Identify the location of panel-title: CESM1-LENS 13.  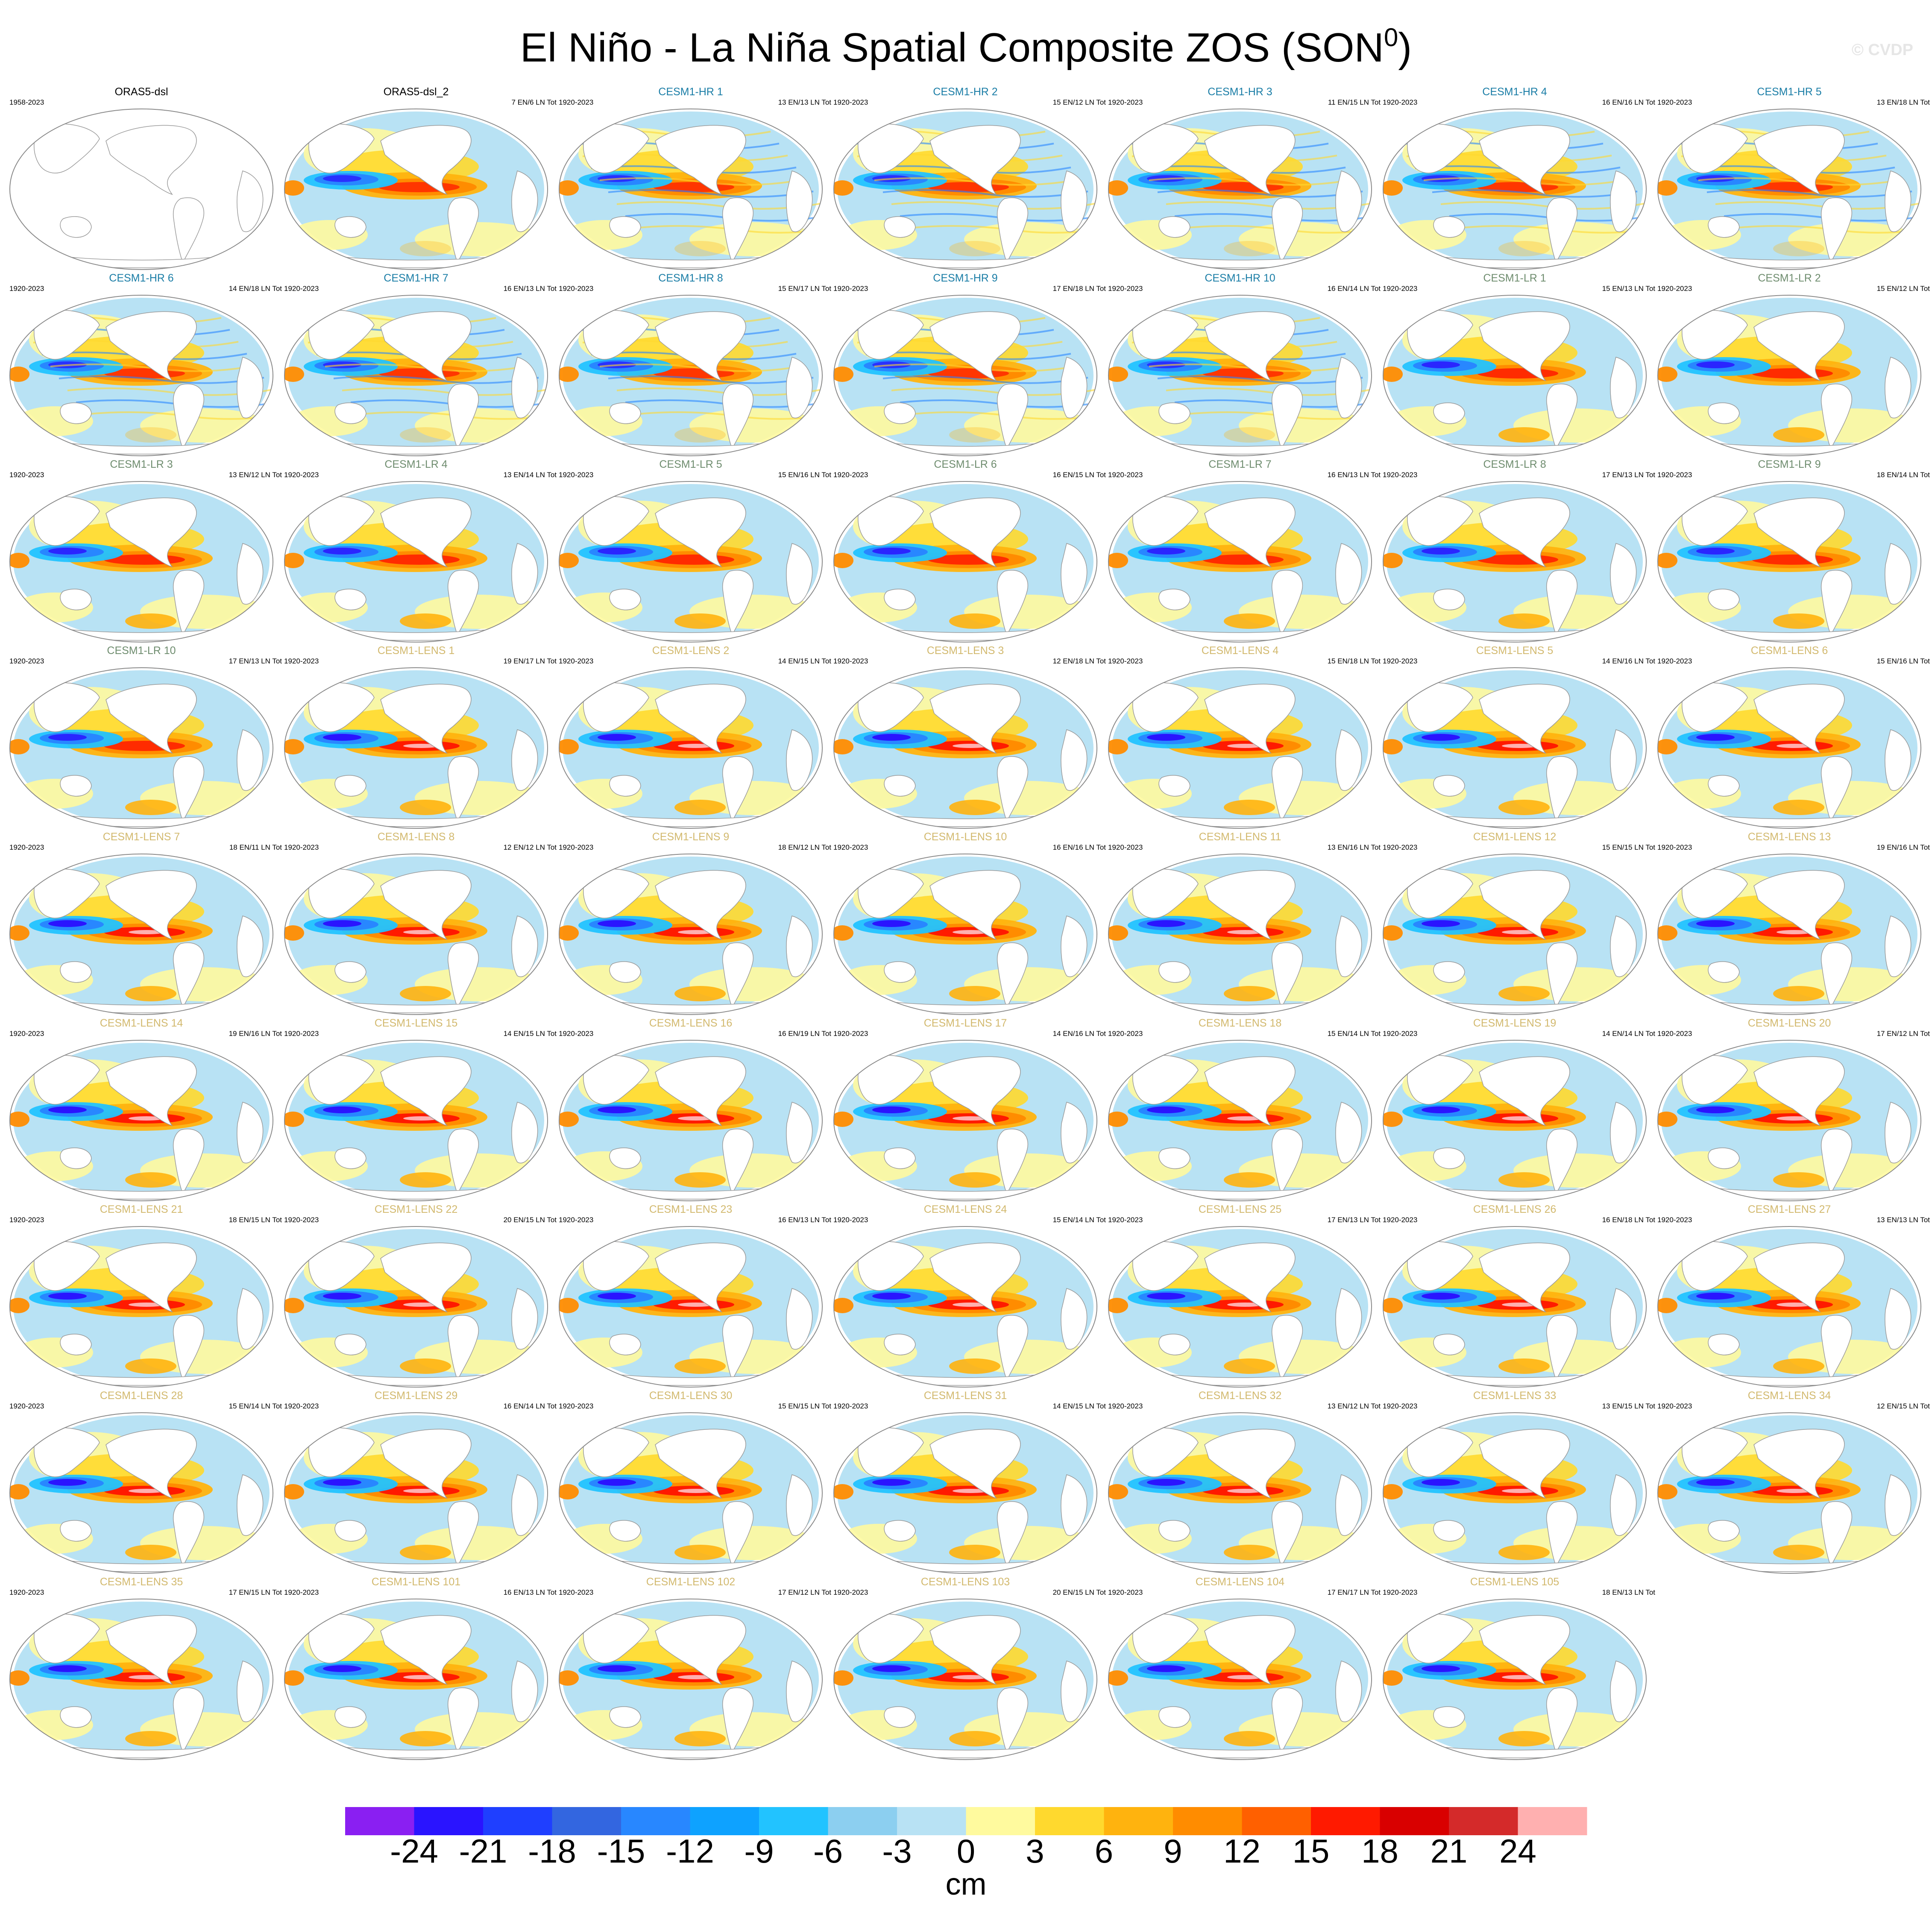
(1789, 837).